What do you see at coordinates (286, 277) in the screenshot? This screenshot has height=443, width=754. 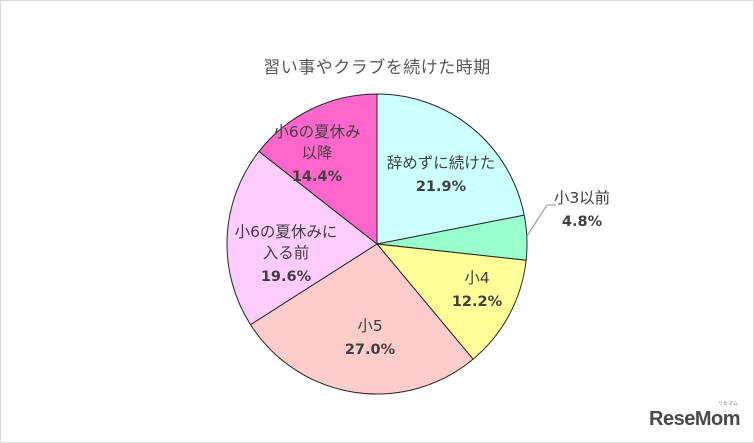 I see `slice-label-value: 19.6%` at bounding box center [286, 277].